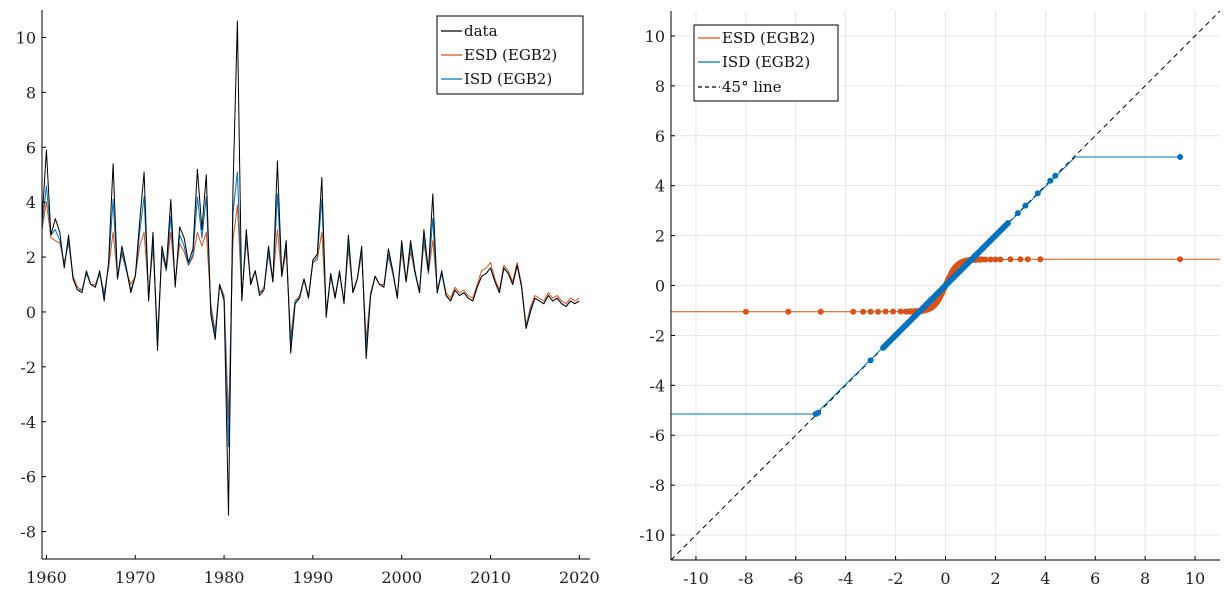 This screenshot has width=1224, height=594. Describe the element at coordinates (28, 532) in the screenshot. I see `left-y-tick-label: -8` at that location.